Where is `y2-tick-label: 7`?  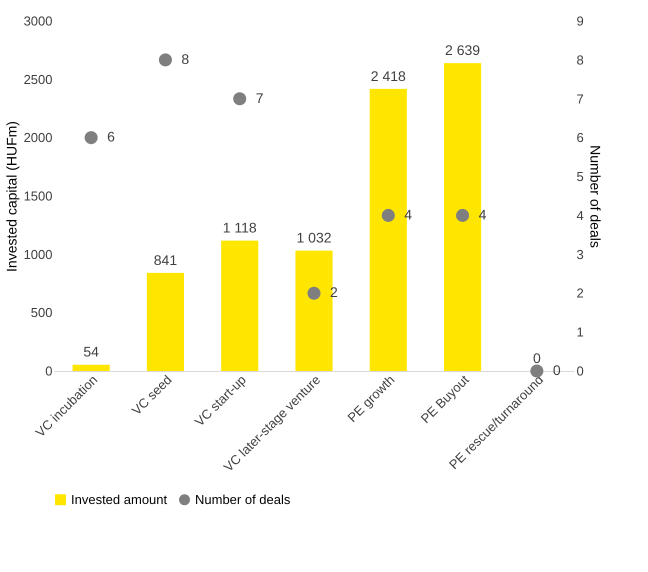
y2-tick-label: 7 is located at coordinates (580, 98).